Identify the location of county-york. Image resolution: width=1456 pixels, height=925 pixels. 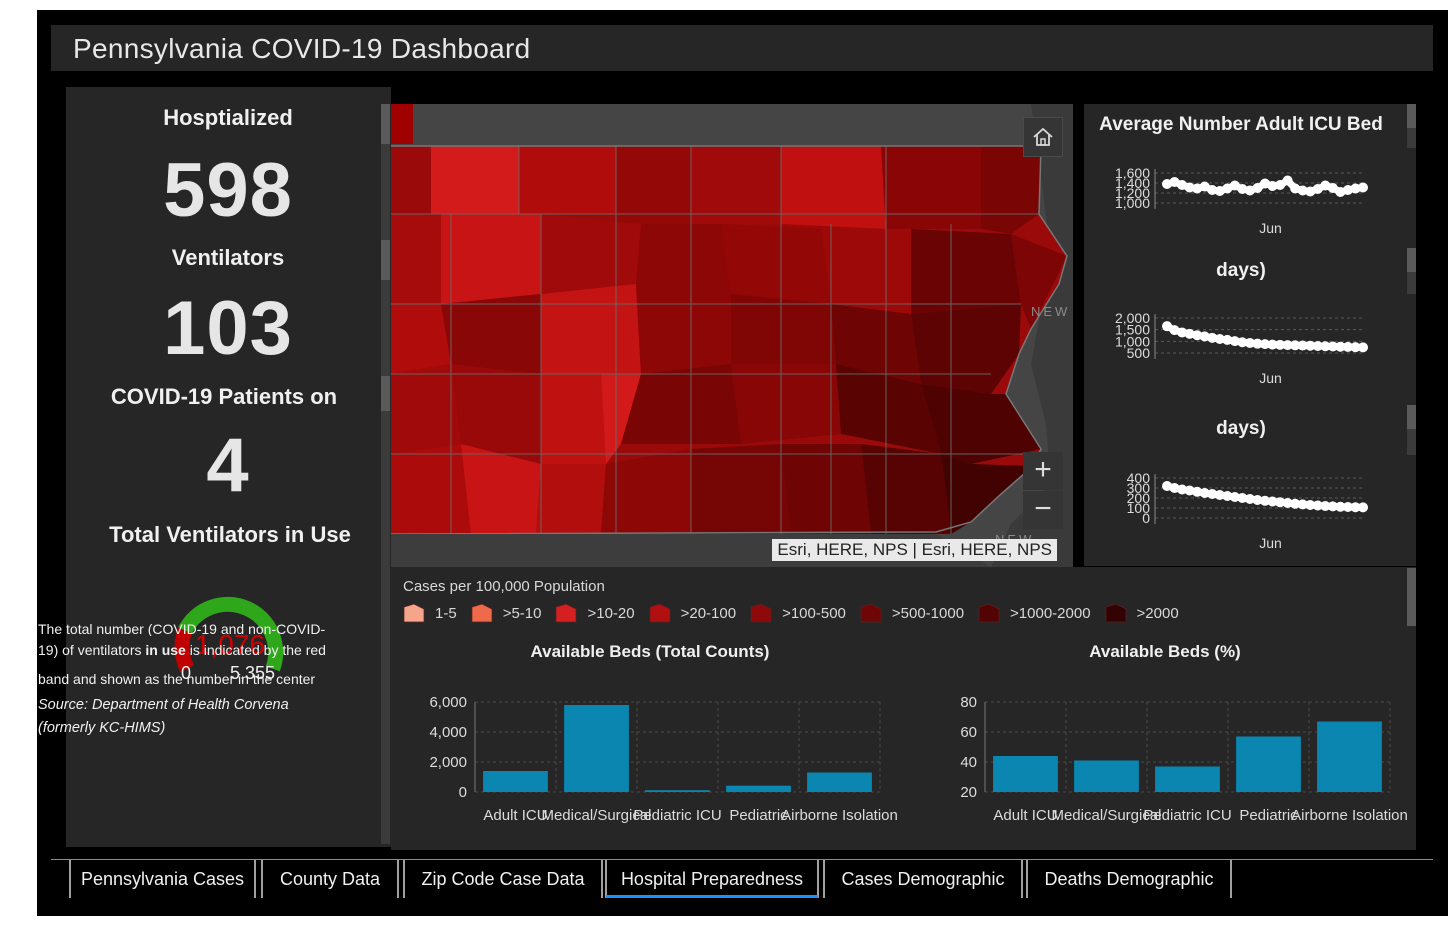
(826, 489).